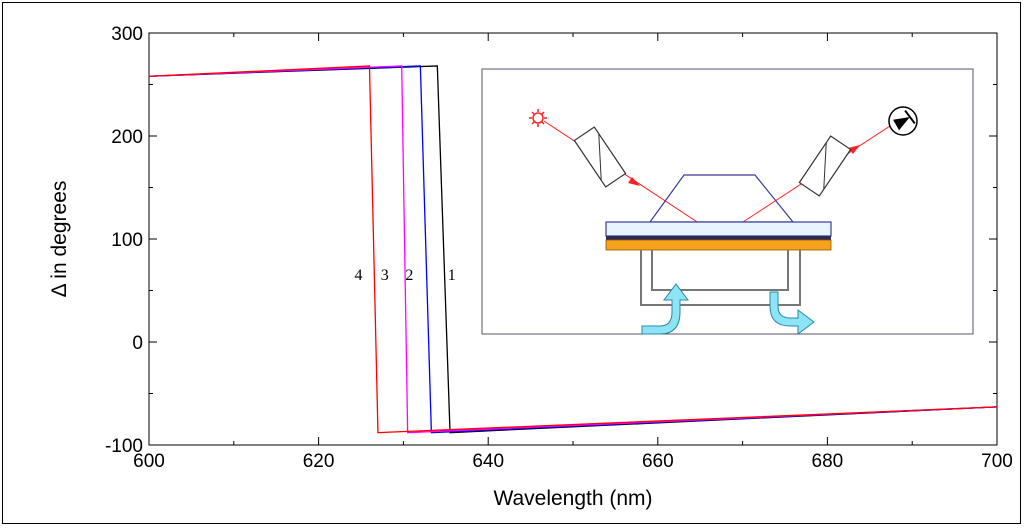 This screenshot has width=1025, height=528. What do you see at coordinates (828, 461) in the screenshot?
I see `x-tick-label: 680` at bounding box center [828, 461].